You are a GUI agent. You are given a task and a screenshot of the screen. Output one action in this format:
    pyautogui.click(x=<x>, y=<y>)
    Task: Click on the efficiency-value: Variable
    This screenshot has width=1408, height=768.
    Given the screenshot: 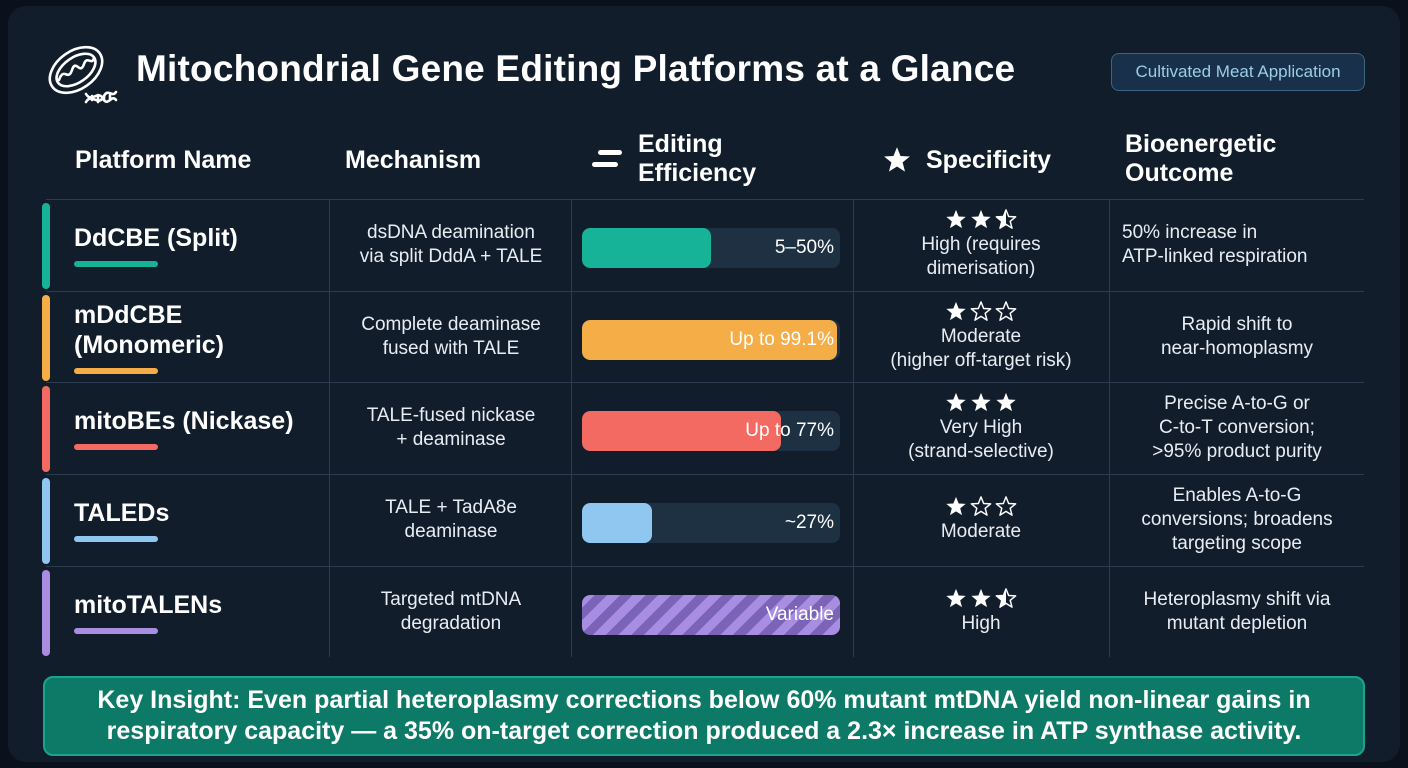 What is the action you would take?
    pyautogui.click(x=799, y=614)
    